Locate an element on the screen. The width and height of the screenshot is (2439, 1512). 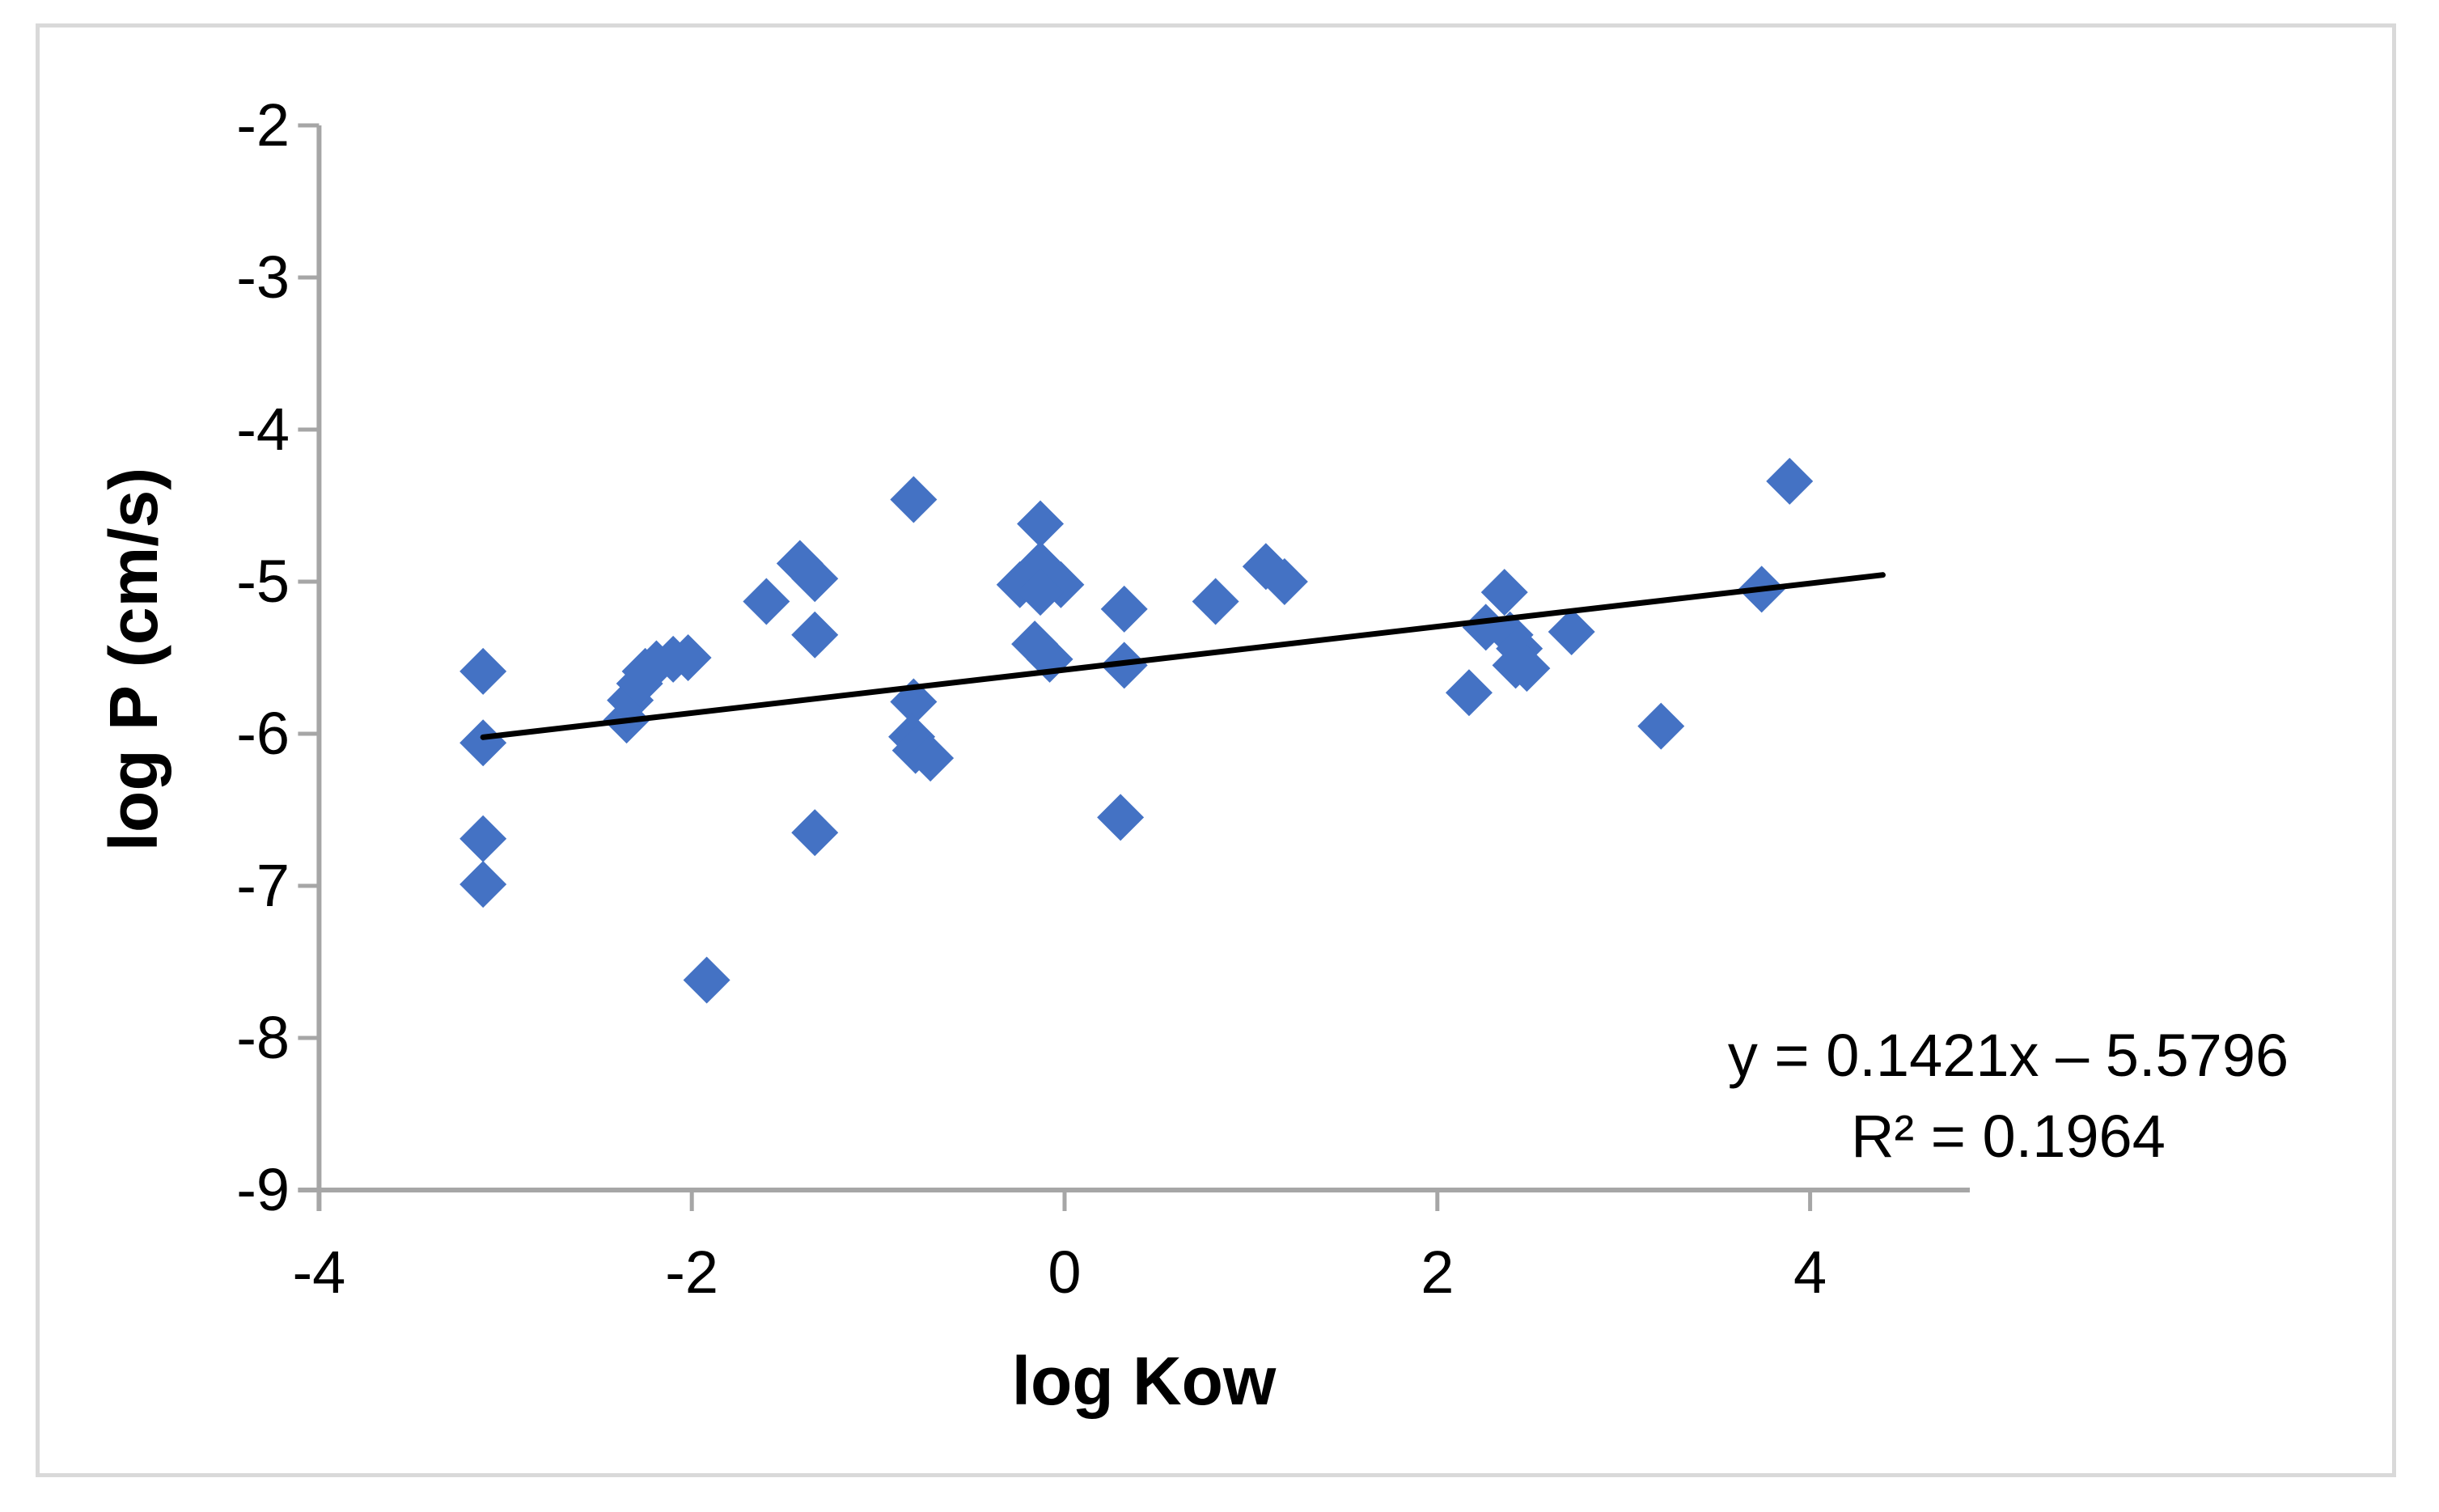
y-tick-label: -5 is located at coordinates (263, 581).